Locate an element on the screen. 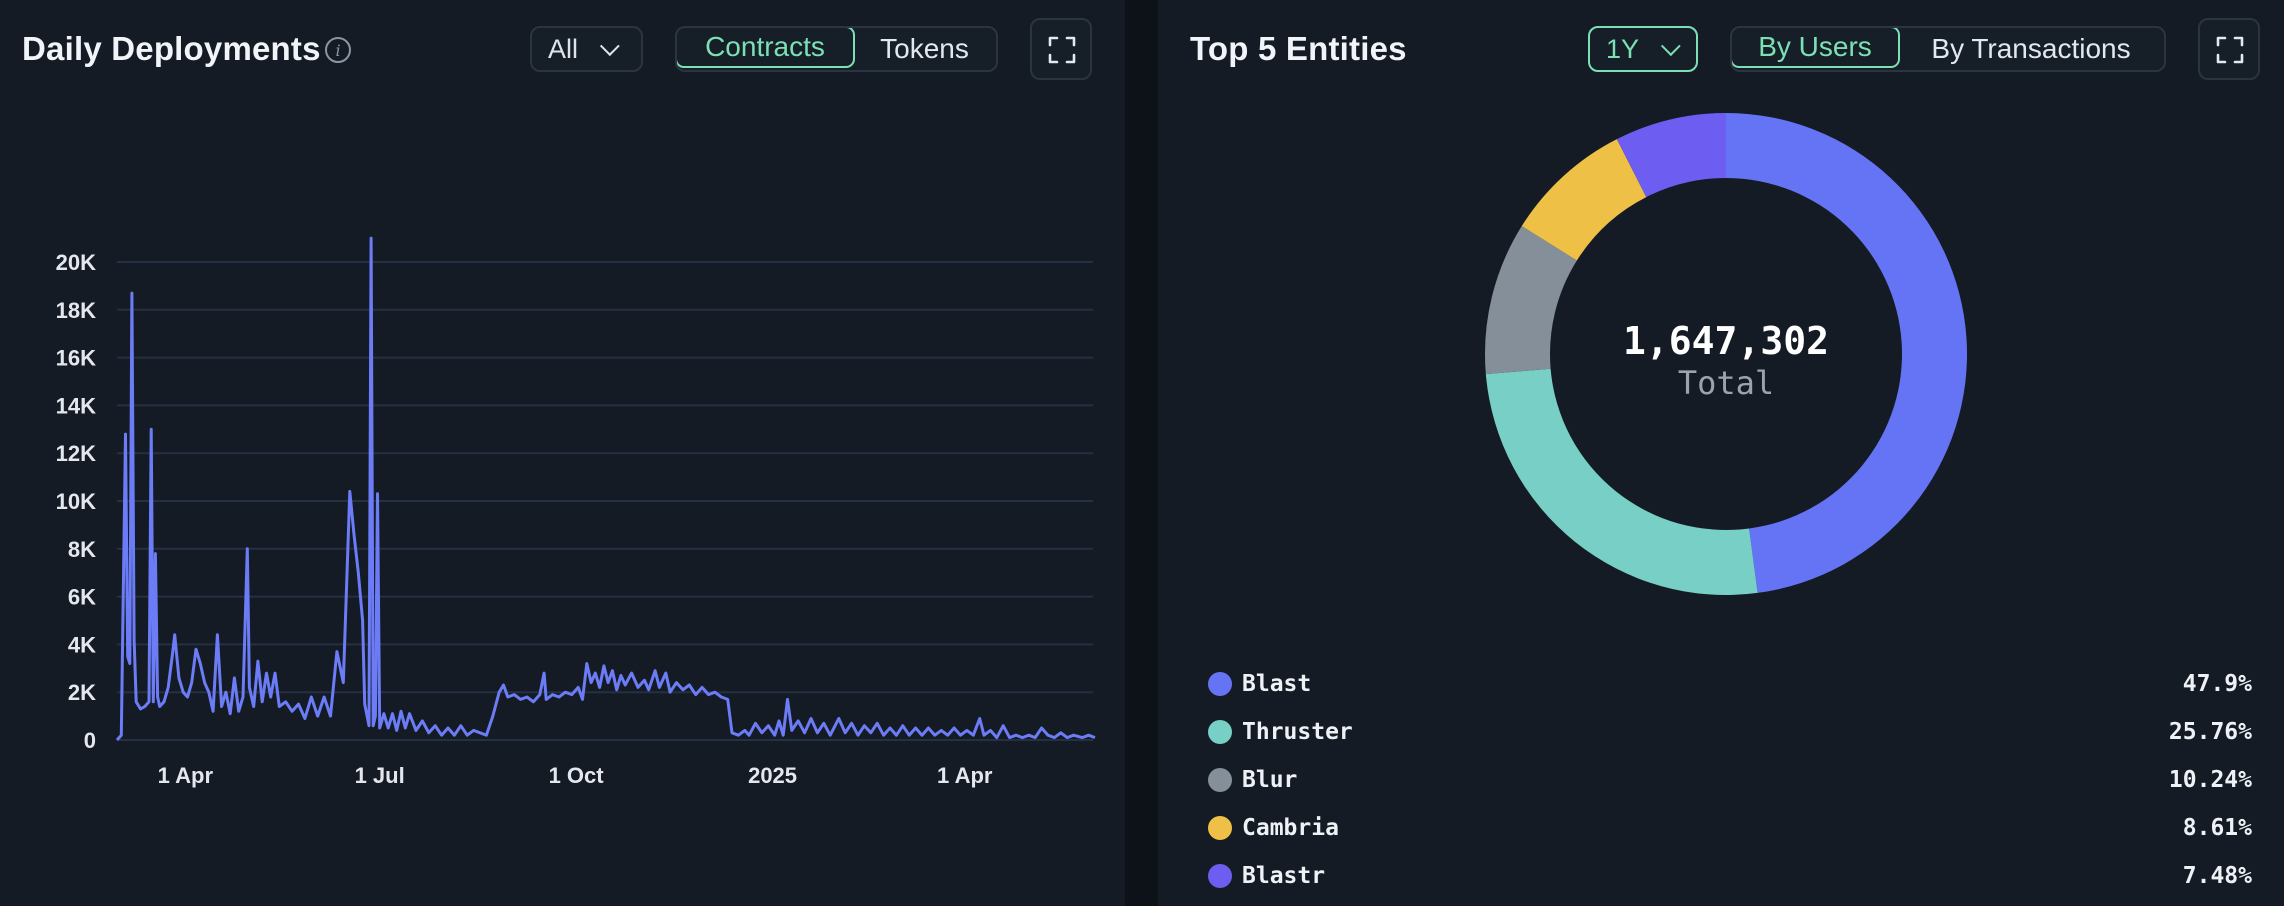 This screenshot has width=2284, height=906. deployment-type-toggle: Contracts Tokens is located at coordinates (836, 49).